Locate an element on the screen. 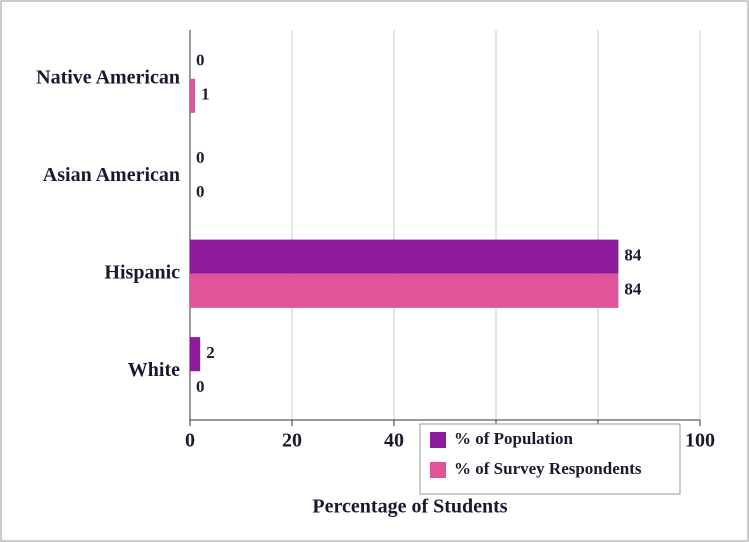 The height and width of the screenshot is (542, 749). x-tick-label: 20 is located at coordinates (292, 441).